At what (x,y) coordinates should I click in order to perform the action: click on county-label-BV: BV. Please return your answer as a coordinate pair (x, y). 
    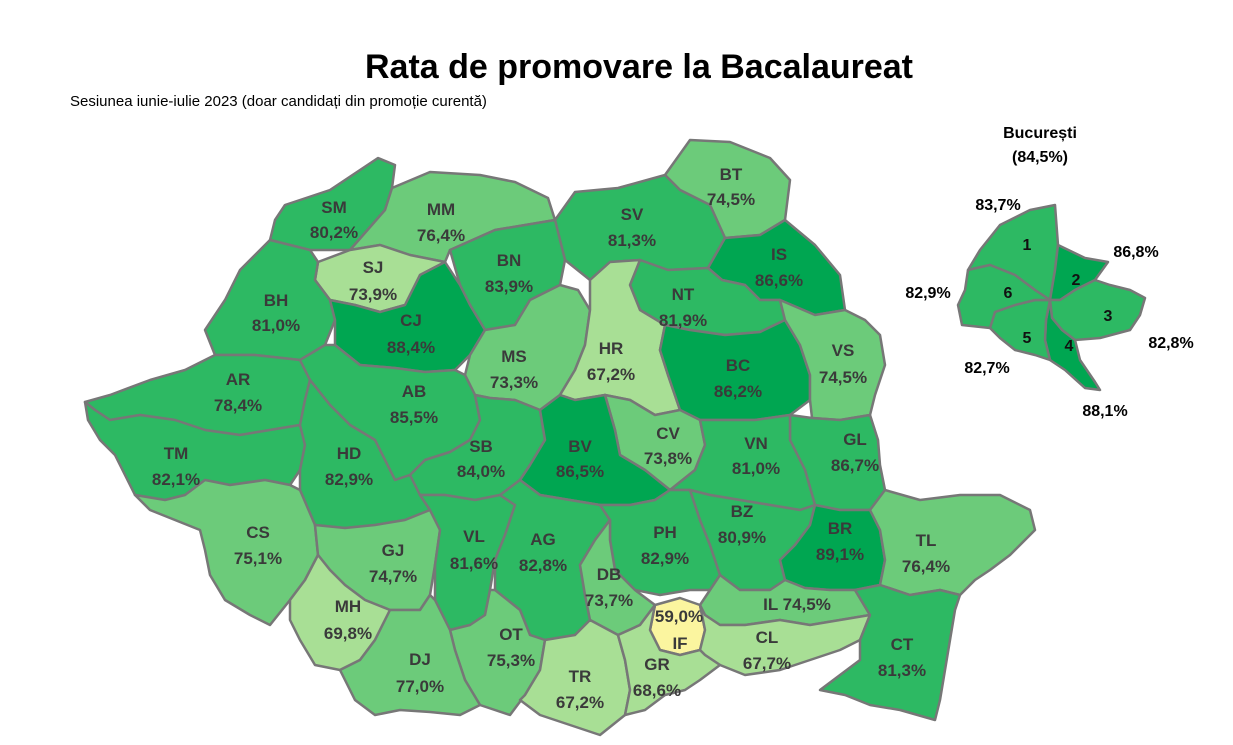
    Looking at the image, I should click on (580, 446).